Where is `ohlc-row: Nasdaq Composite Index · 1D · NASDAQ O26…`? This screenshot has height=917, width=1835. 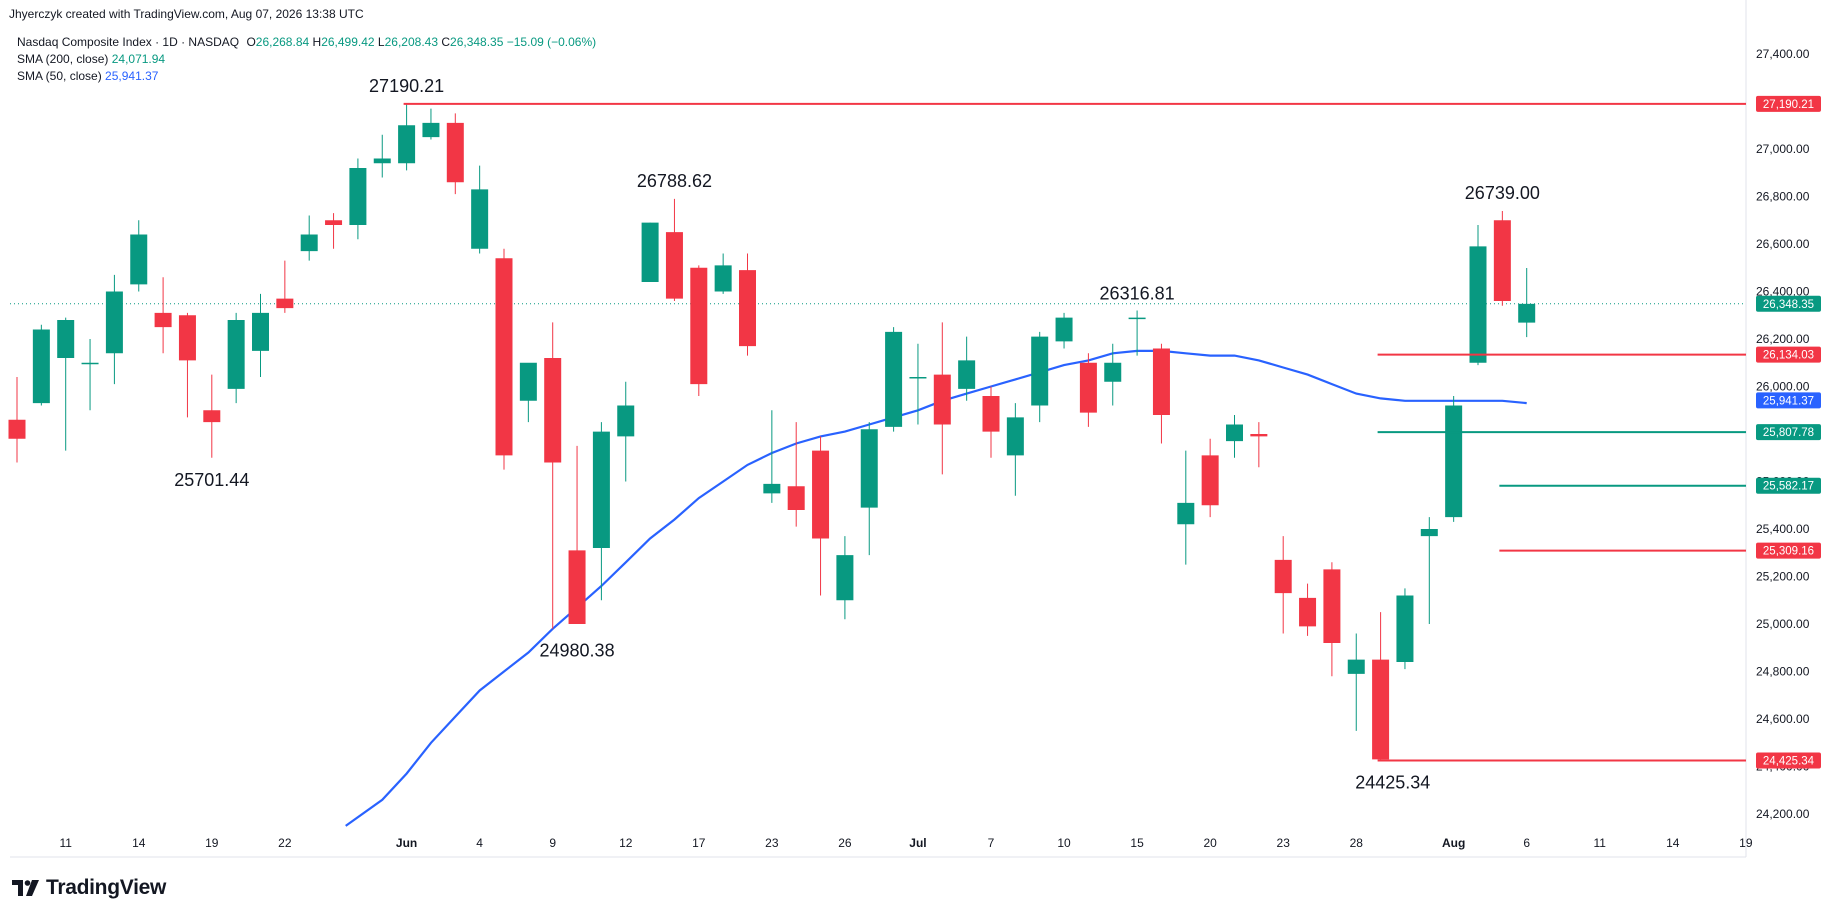
ohlc-row: Nasdaq Composite Index · 1D · NASDAQ O26… is located at coordinates (306, 42).